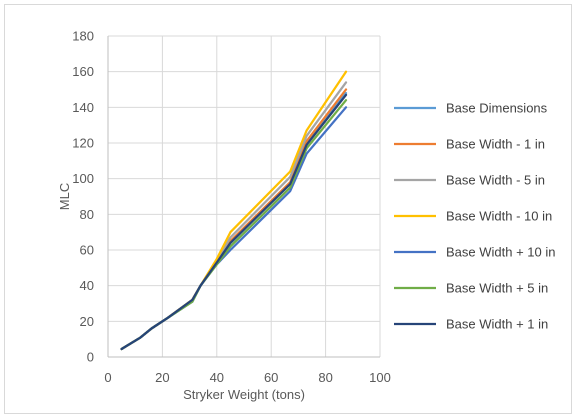 This screenshot has height=420, width=577. Describe the element at coordinates (495, 180) in the screenshot. I see `legend-label-2: Base Width - 5 in` at that location.